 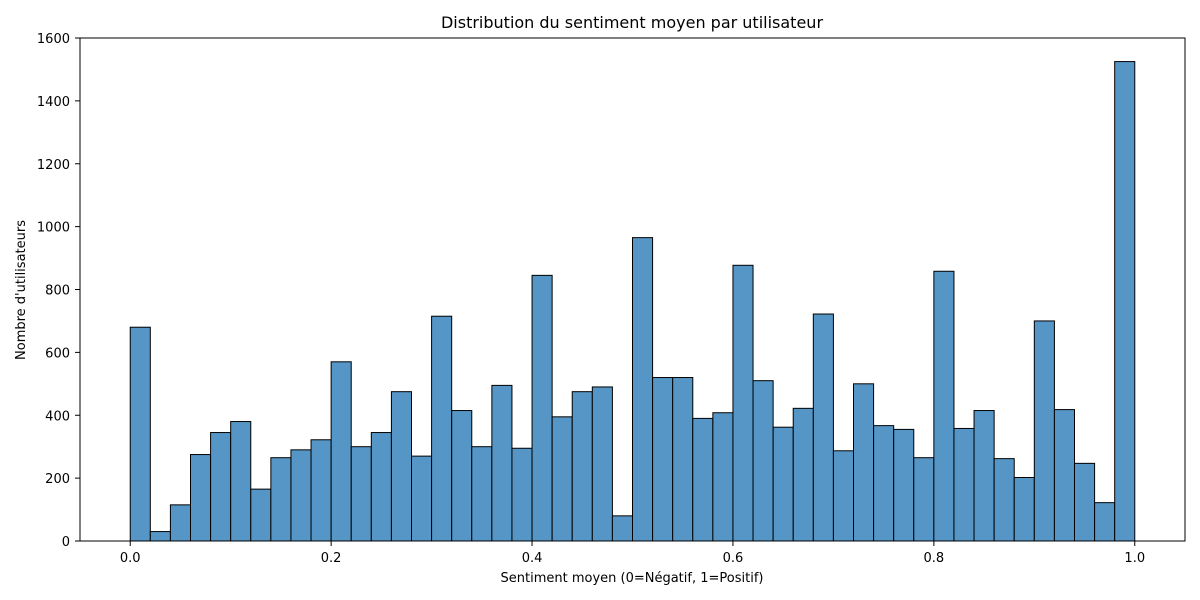 I want to click on x-tick-label: 0.0, so click(x=130, y=558).